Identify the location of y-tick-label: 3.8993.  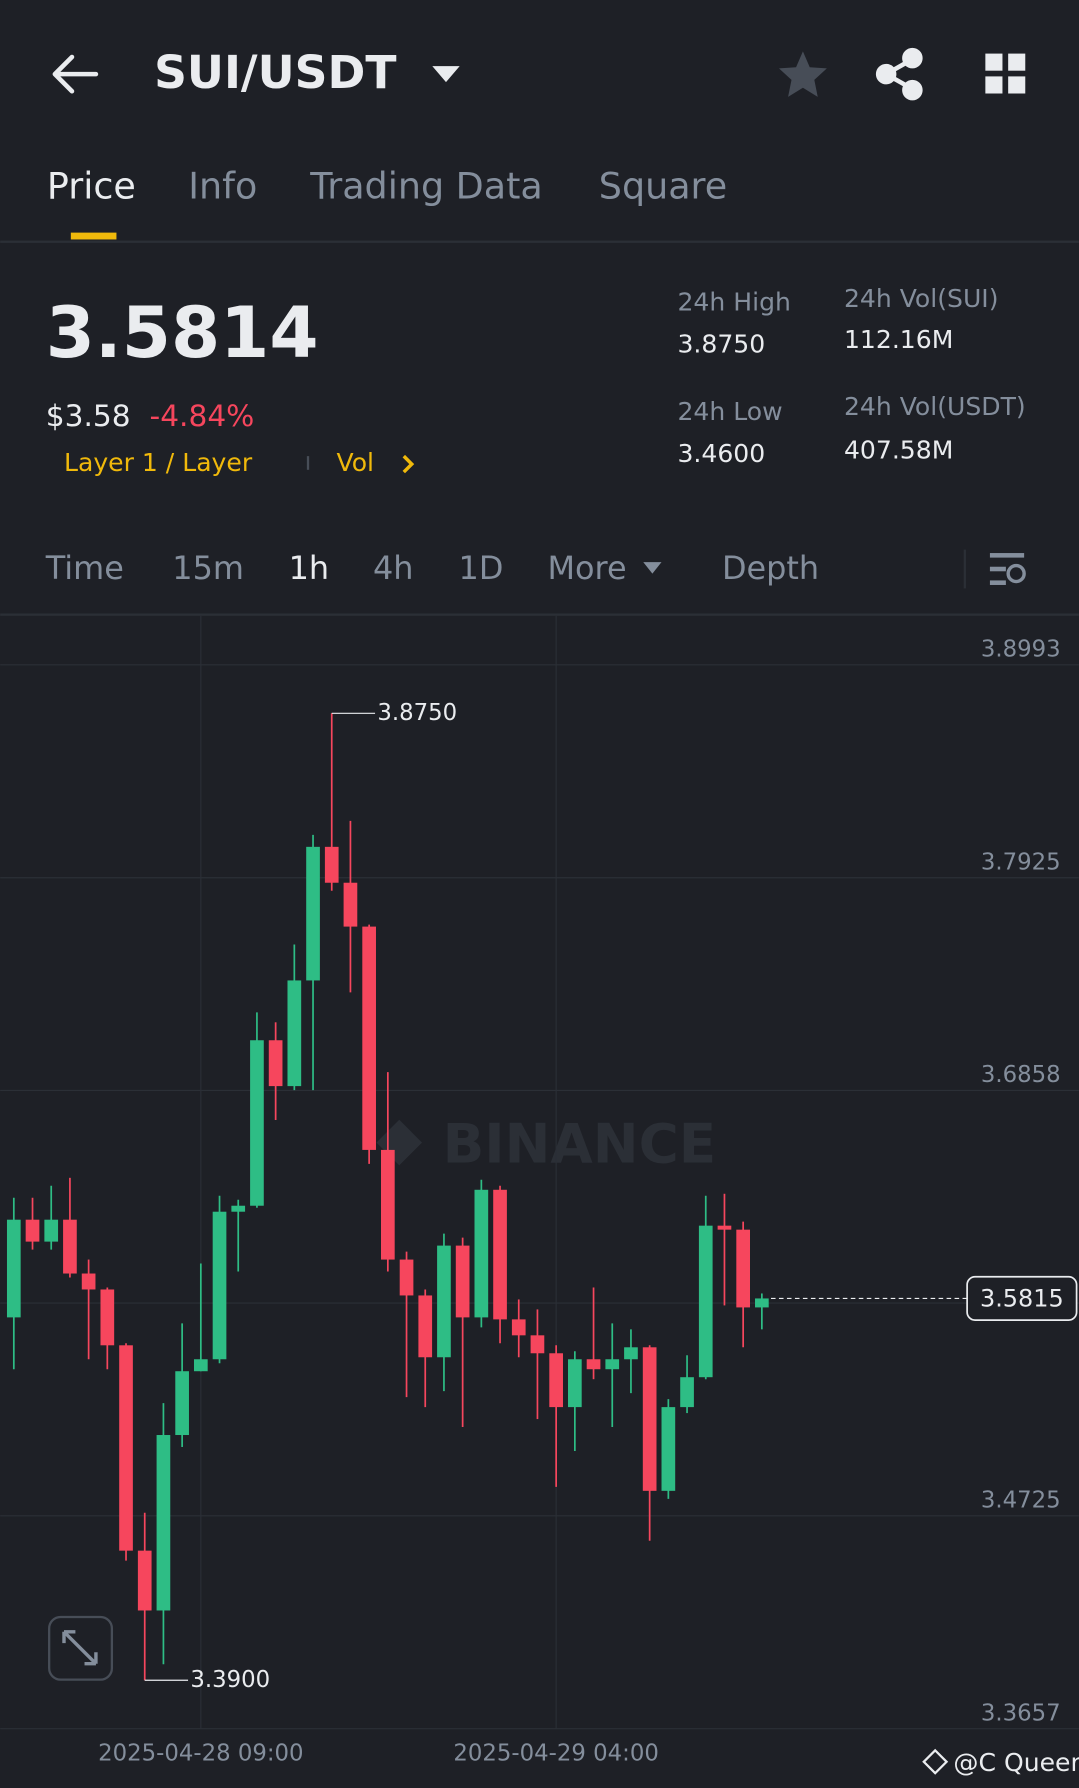
(1021, 649).